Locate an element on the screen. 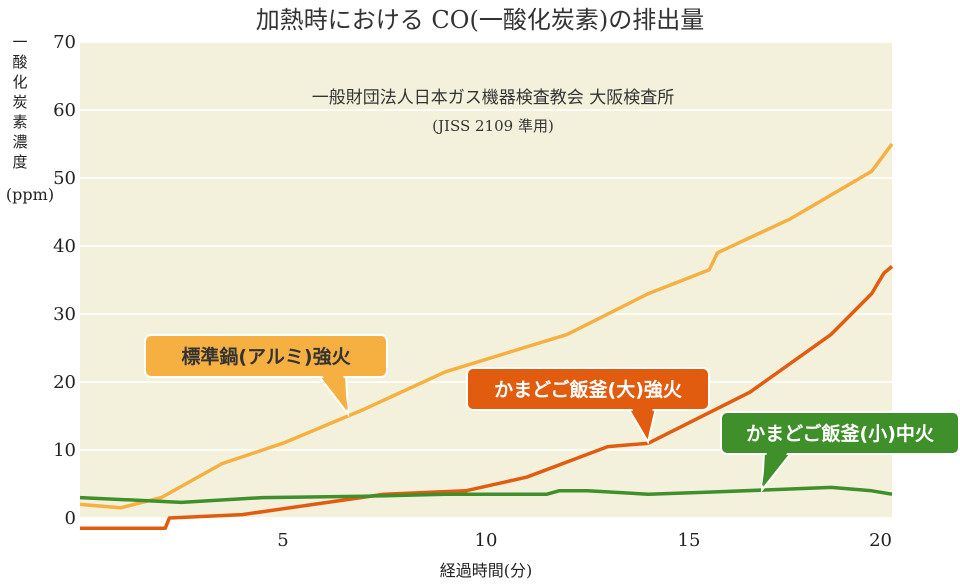 The width and height of the screenshot is (960, 584). series-callout-1: 標準鍋(アルミ)強火 is located at coordinates (266, 376).